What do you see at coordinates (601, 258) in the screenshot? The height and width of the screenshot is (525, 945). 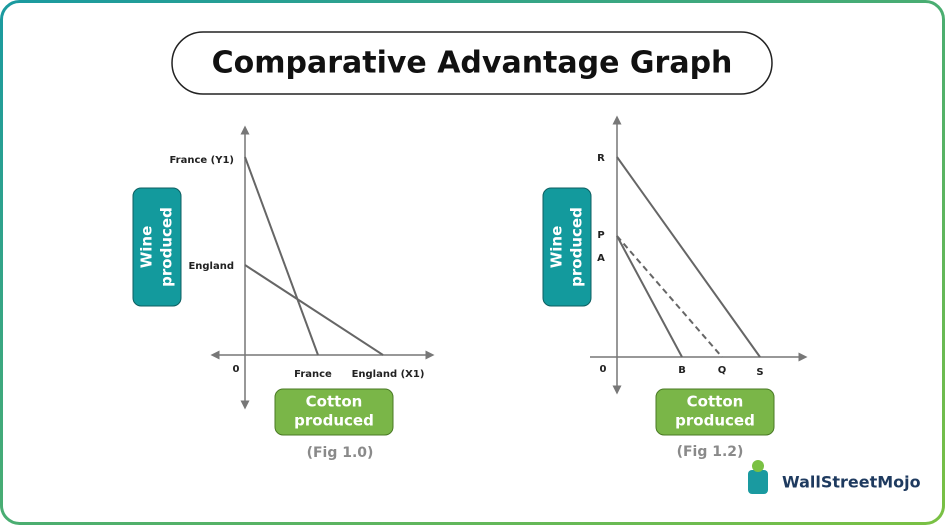 I see `y-label: A` at bounding box center [601, 258].